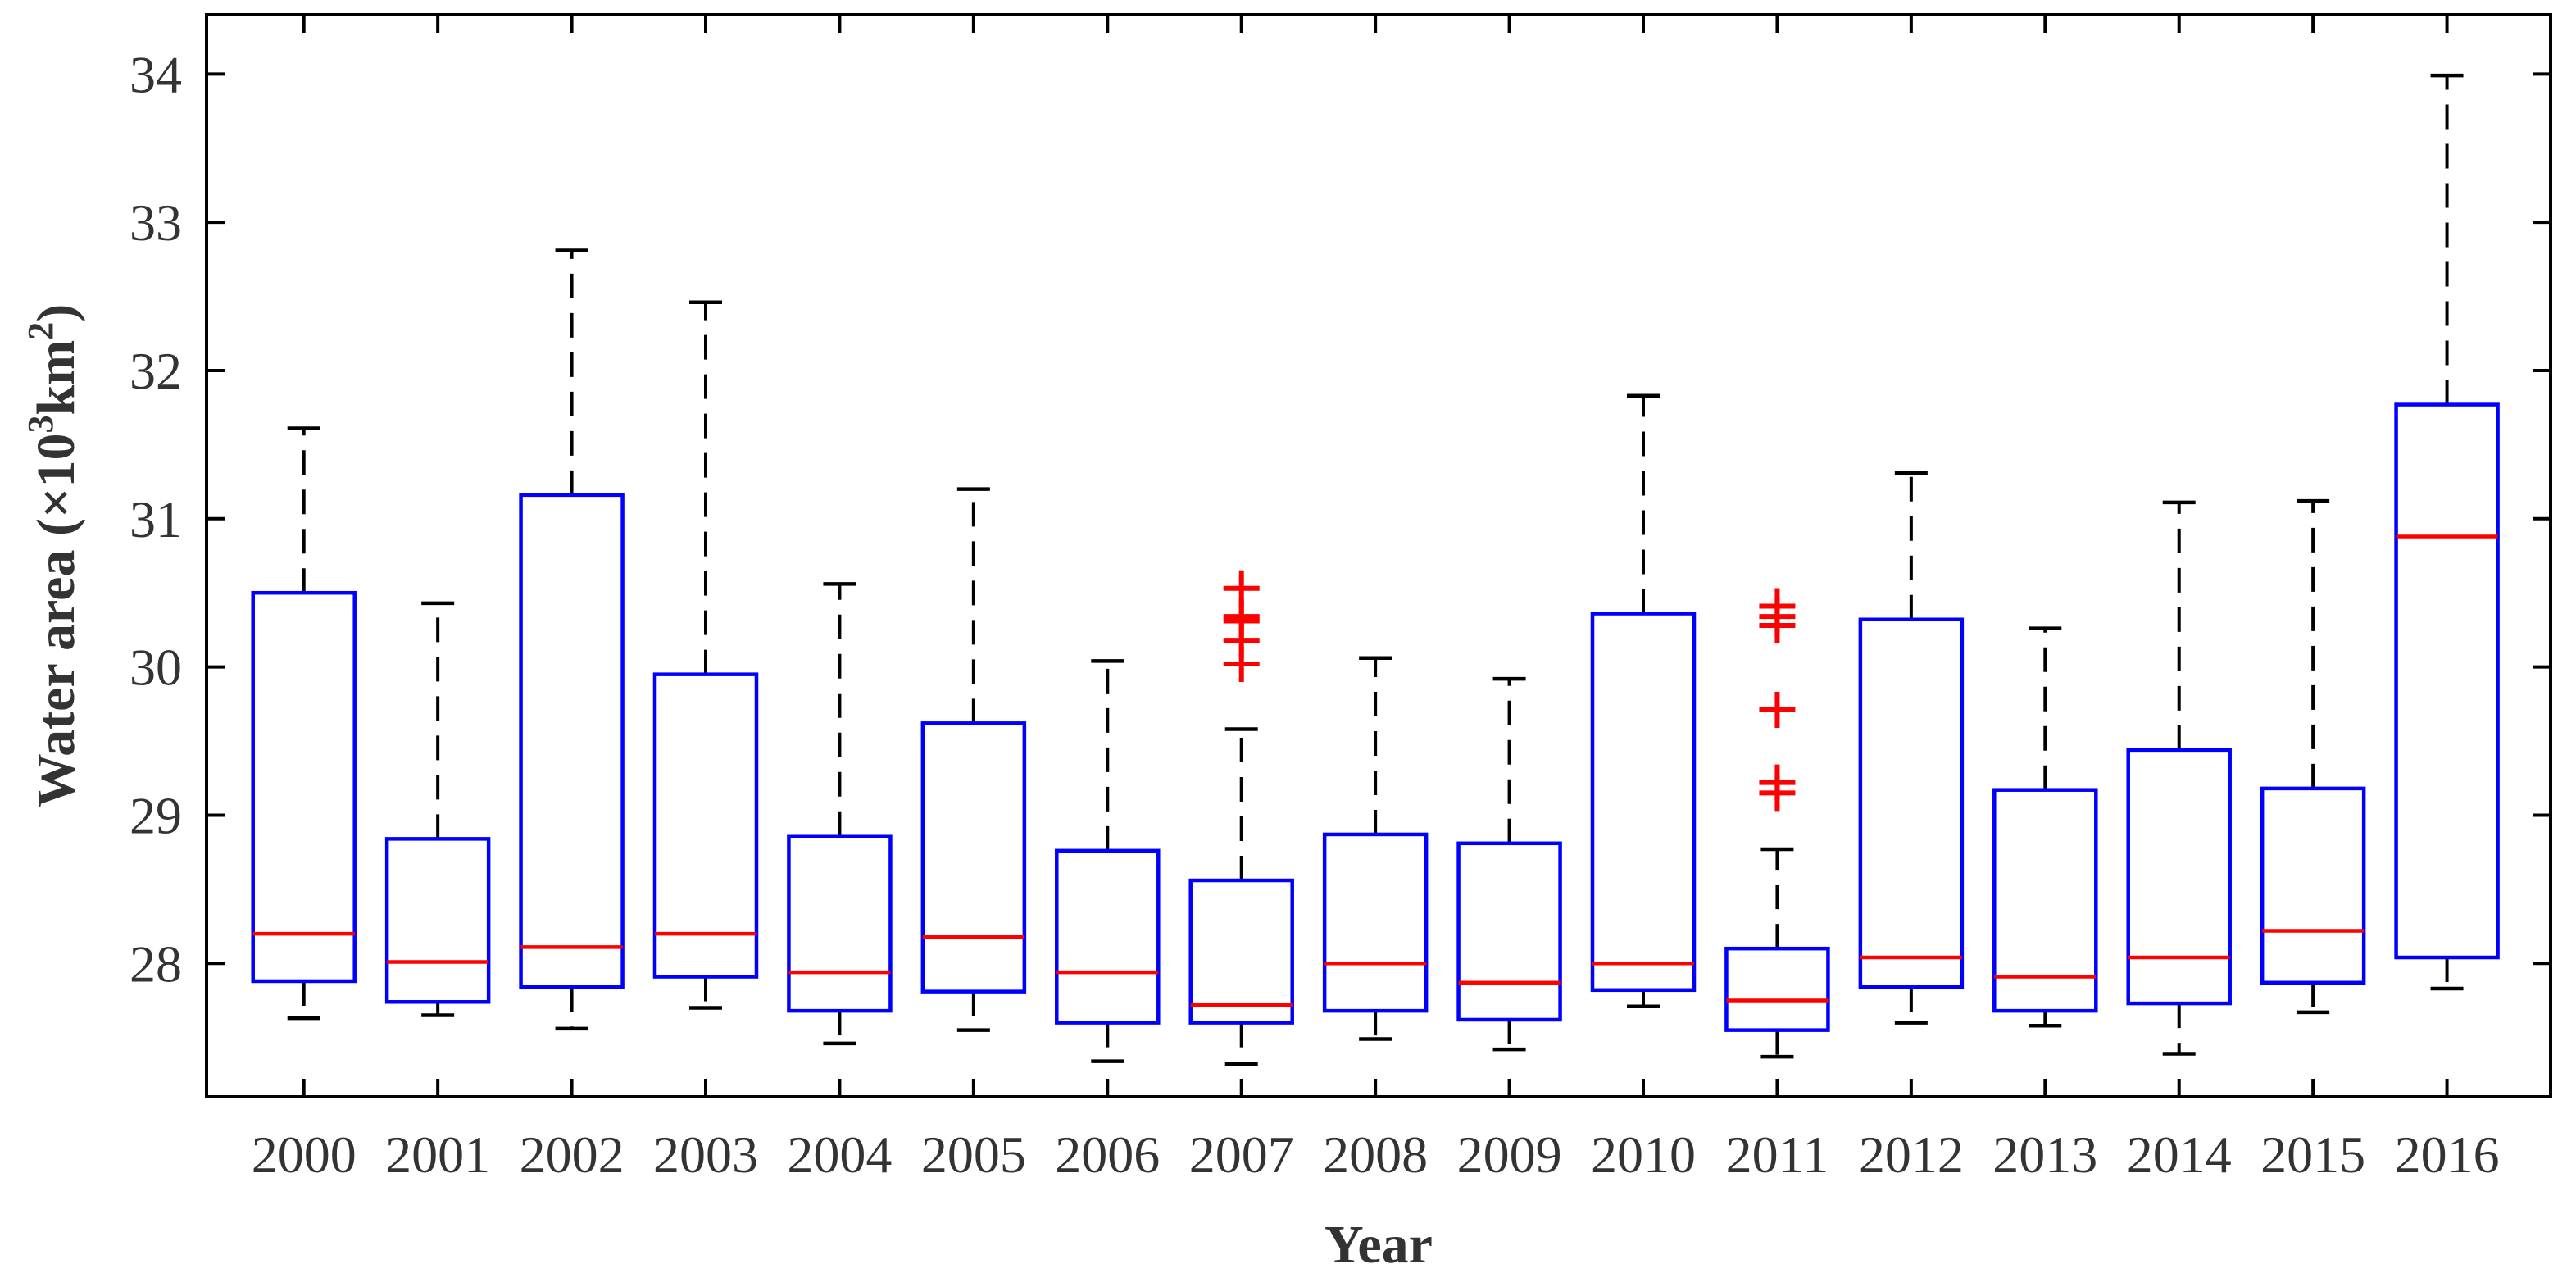 Image resolution: width=2576 pixels, height=1287 pixels. I want to click on box-2002, so click(572, 640).